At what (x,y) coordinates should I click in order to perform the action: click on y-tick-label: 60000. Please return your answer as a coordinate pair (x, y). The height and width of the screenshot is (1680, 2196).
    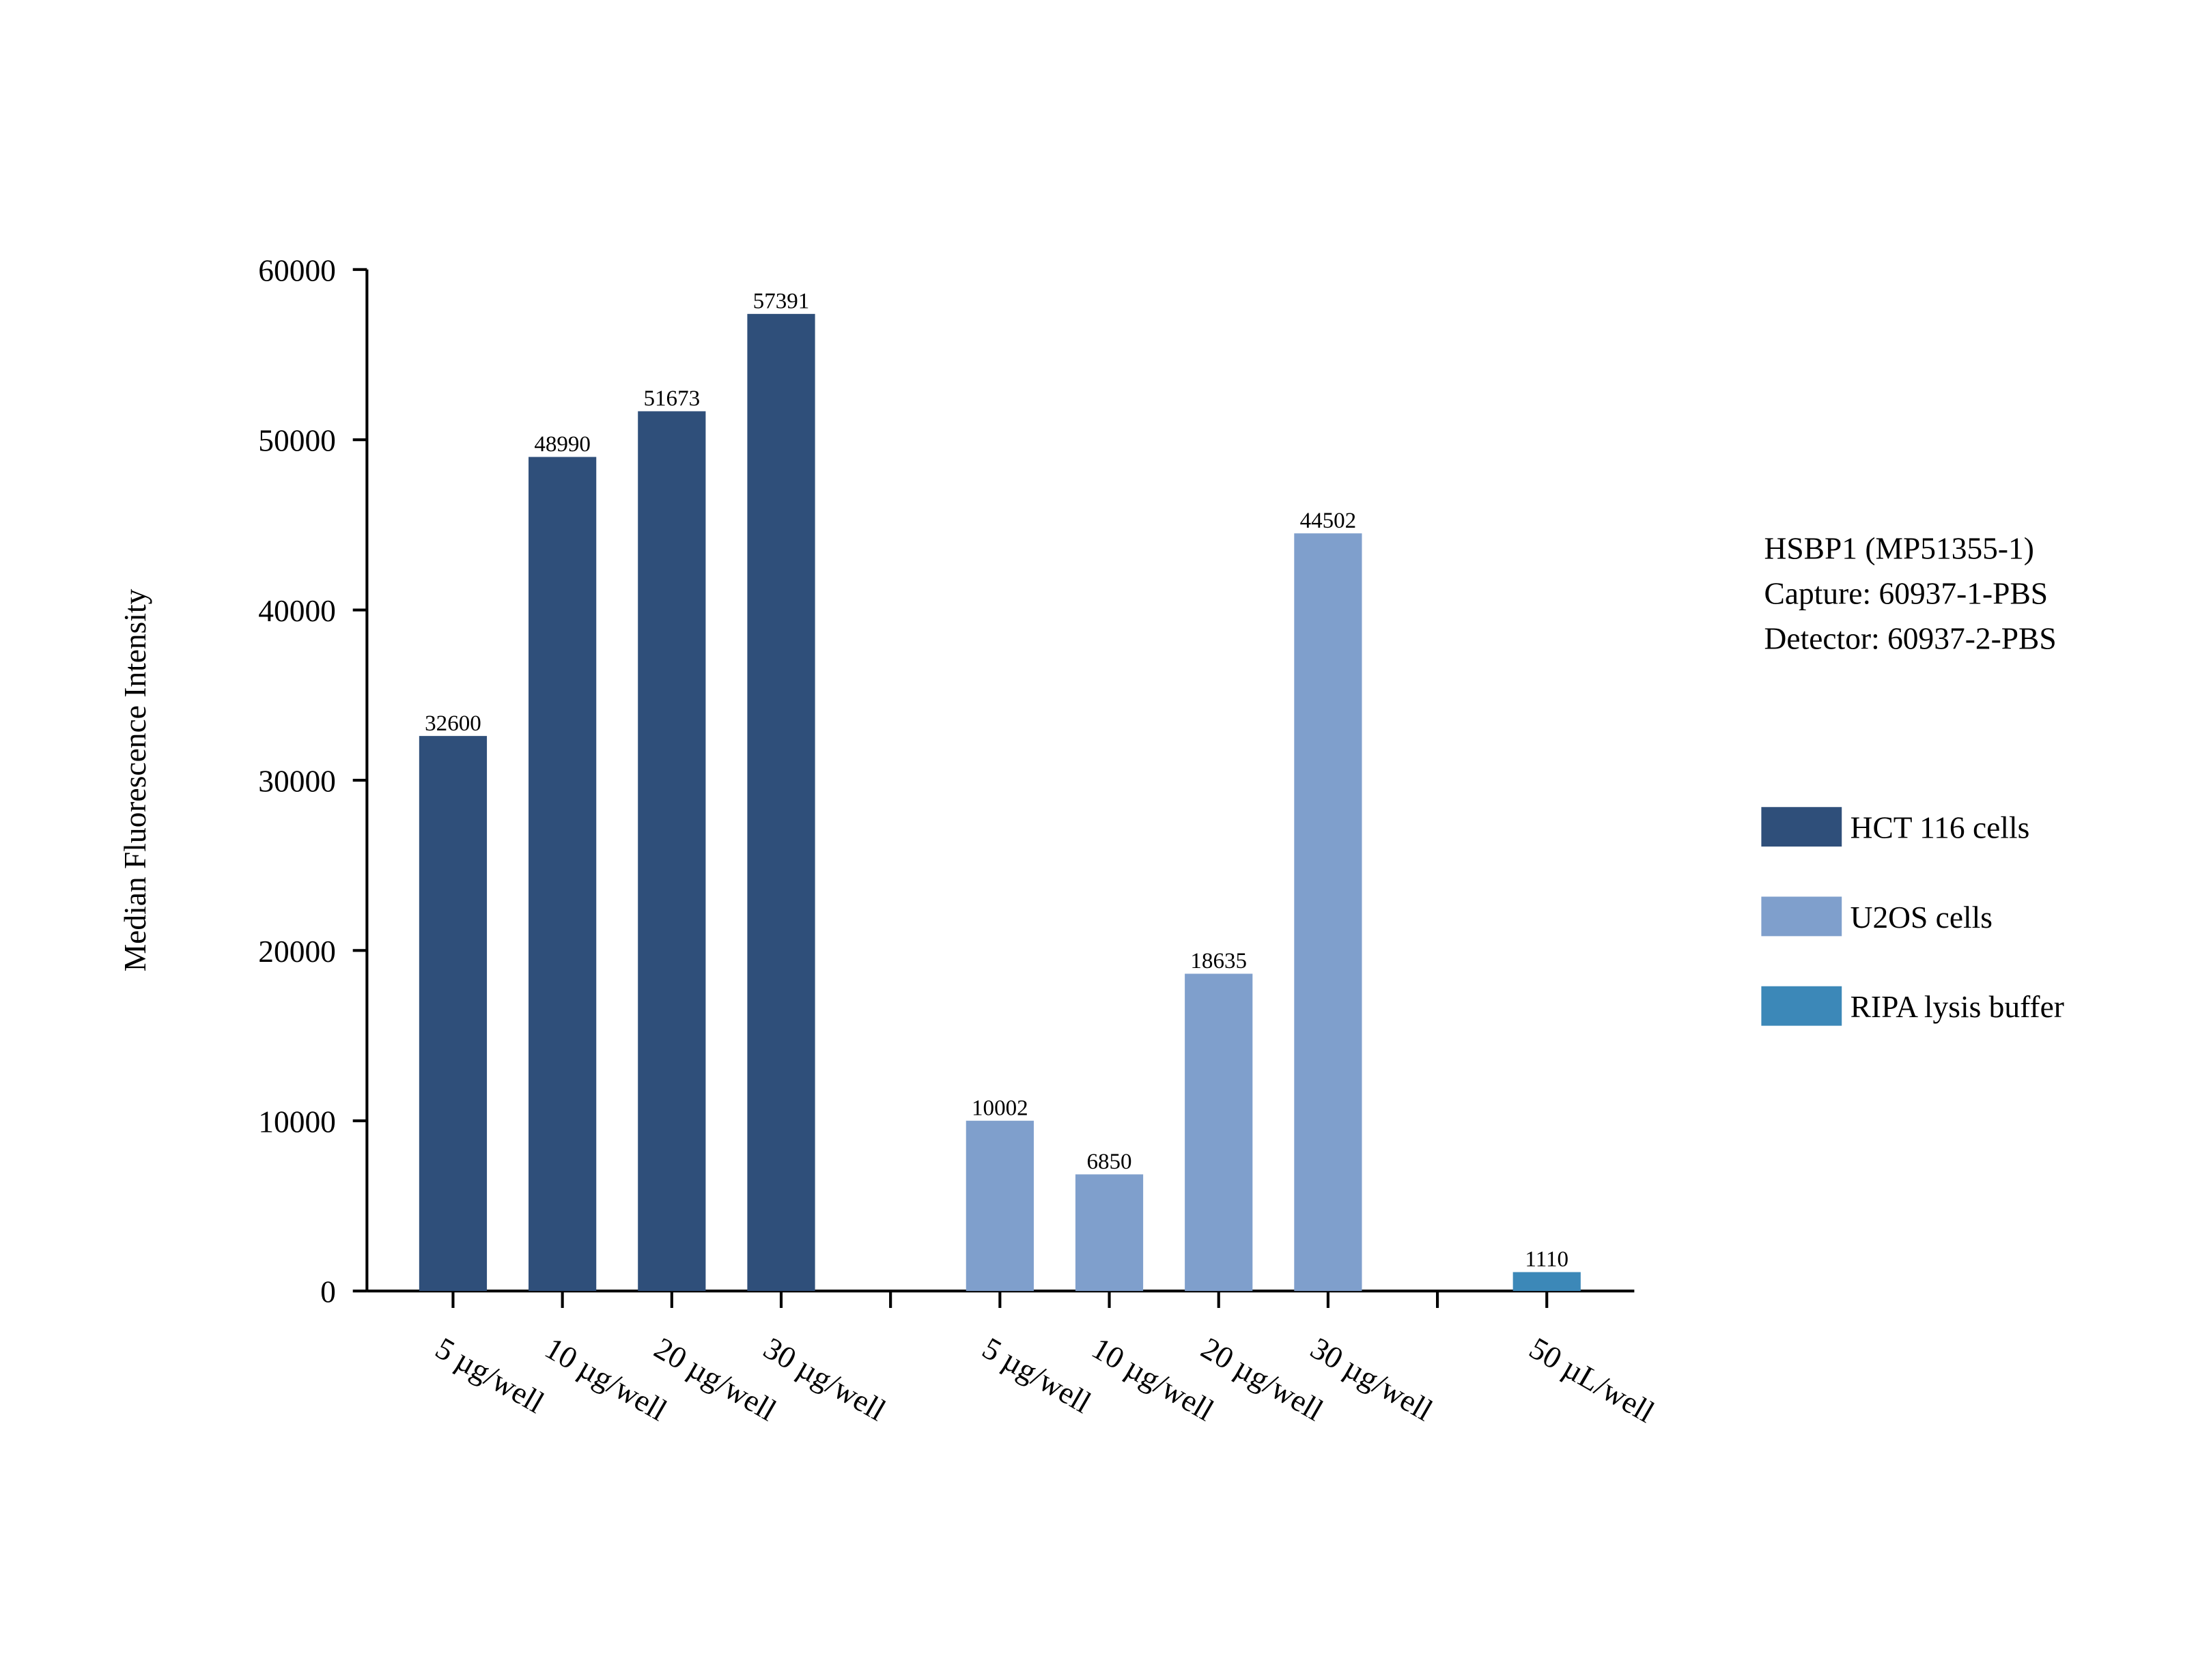
    Looking at the image, I should click on (297, 270).